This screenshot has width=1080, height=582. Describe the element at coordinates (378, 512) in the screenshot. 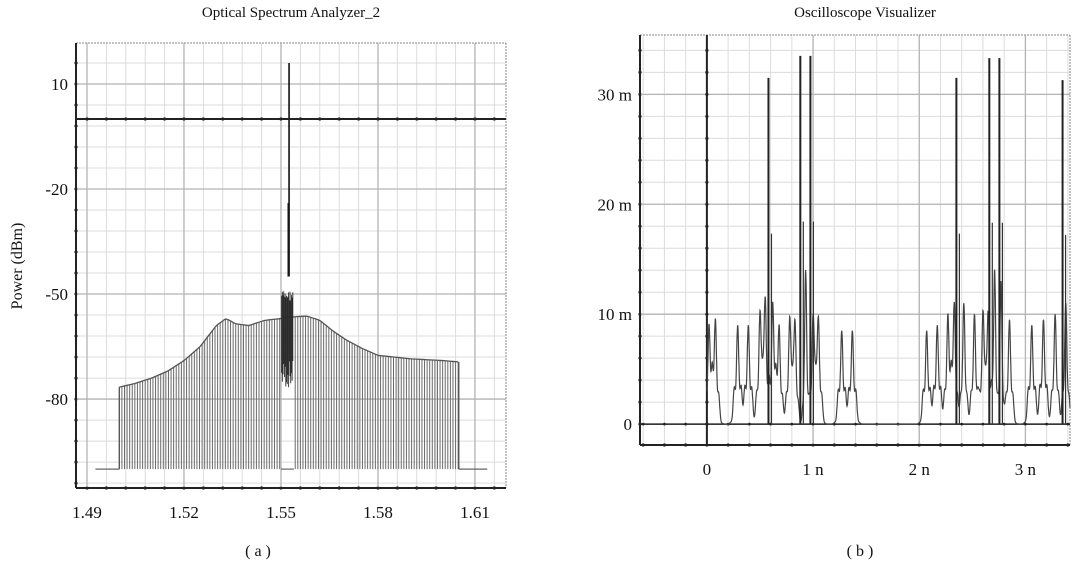

I see `x-tick-label: 1.58` at that location.